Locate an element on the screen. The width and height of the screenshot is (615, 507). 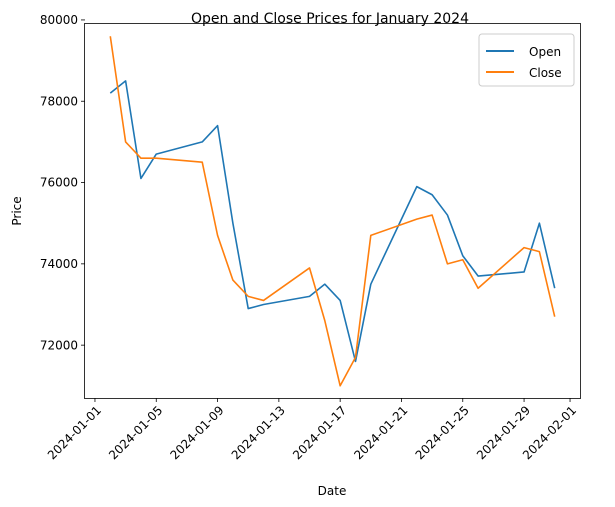
y-axis-label: Price is located at coordinates (17, 210).